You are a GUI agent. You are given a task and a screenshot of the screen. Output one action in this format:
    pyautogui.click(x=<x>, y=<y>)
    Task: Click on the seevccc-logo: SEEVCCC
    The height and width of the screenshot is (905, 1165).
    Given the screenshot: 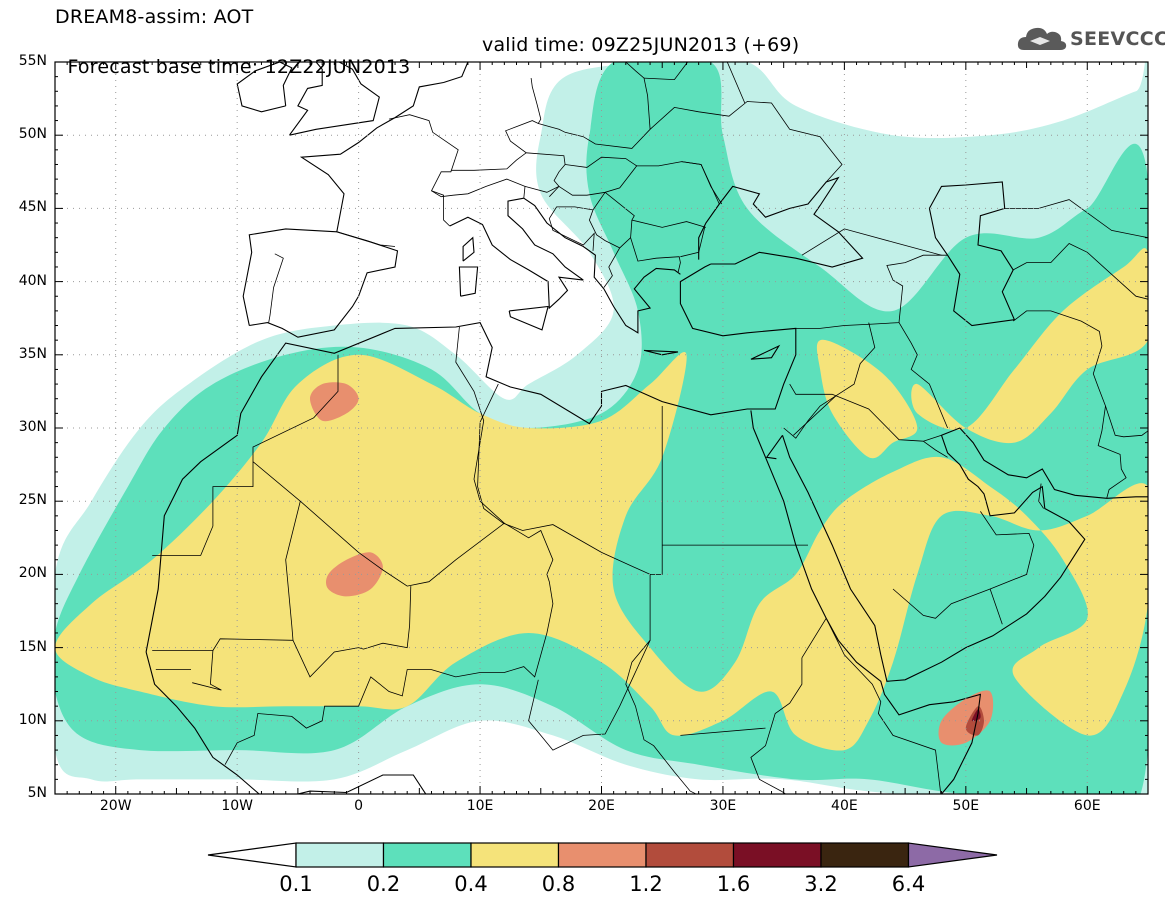 What is the action you would take?
    pyautogui.click(x=1090, y=40)
    